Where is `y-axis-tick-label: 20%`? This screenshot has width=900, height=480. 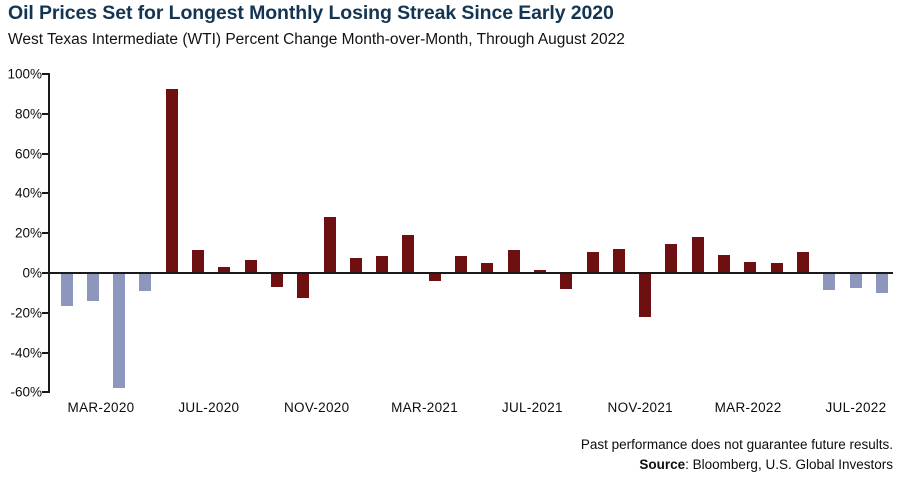
y-axis-tick-label: 20% is located at coordinates (28, 233).